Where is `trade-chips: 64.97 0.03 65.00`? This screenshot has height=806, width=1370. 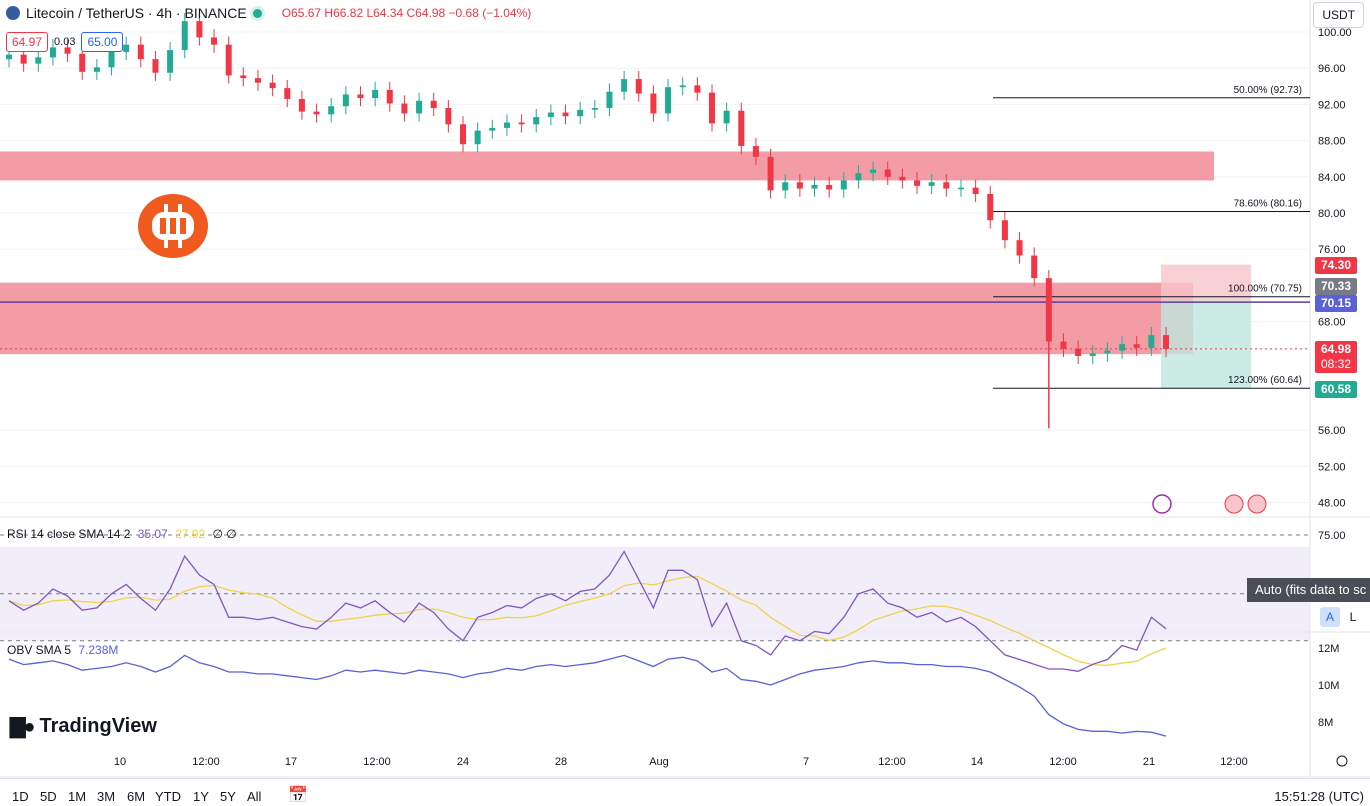 trade-chips: 64.97 0.03 65.00 is located at coordinates (65, 42).